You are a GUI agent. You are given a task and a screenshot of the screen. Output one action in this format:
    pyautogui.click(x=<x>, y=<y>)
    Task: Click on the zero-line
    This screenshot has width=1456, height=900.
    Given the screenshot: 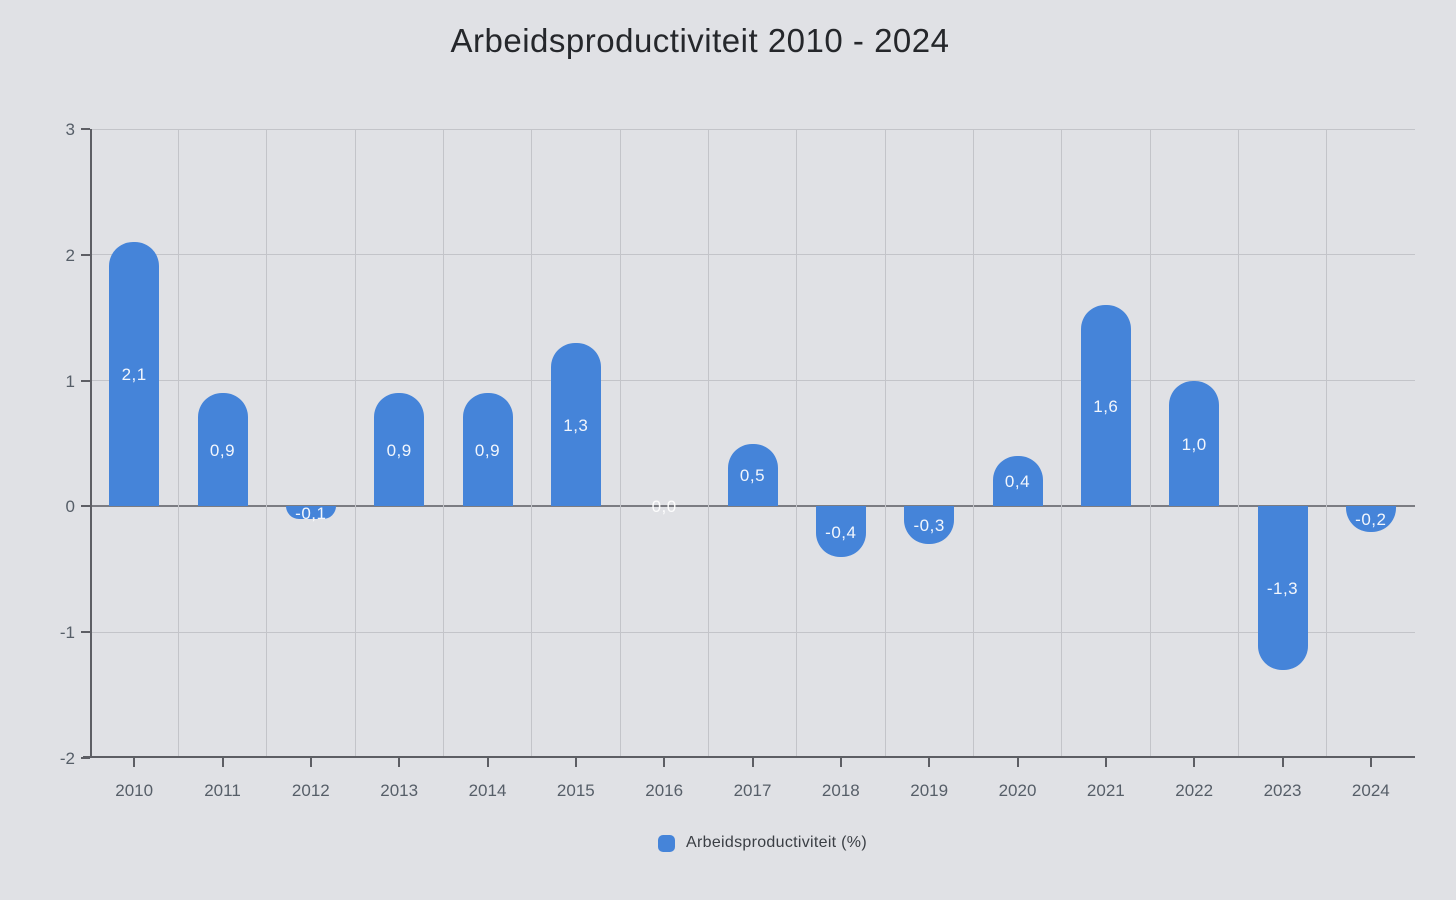 What is the action you would take?
    pyautogui.click(x=752, y=506)
    